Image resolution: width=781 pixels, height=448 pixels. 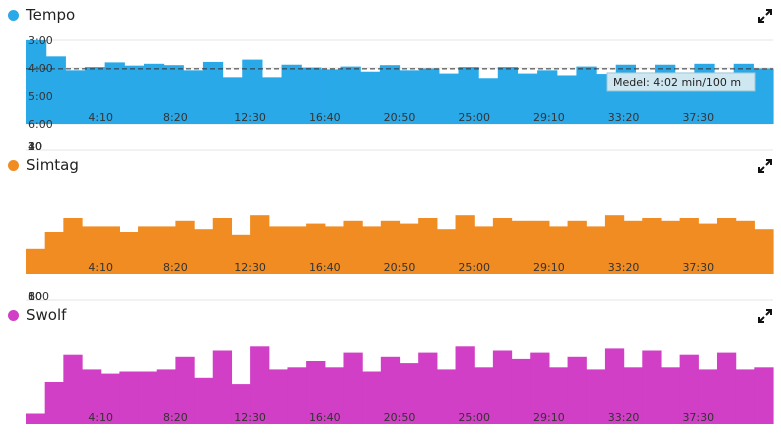 I want to click on tempo-header: Tempo, so click(x=41, y=15).